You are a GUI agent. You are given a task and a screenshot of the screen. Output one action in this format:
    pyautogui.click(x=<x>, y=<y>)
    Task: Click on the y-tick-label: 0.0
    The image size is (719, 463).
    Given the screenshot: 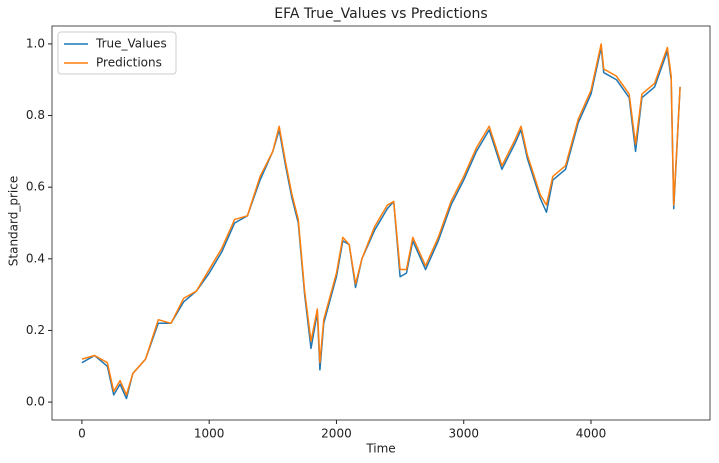 What is the action you would take?
    pyautogui.click(x=35, y=402)
    